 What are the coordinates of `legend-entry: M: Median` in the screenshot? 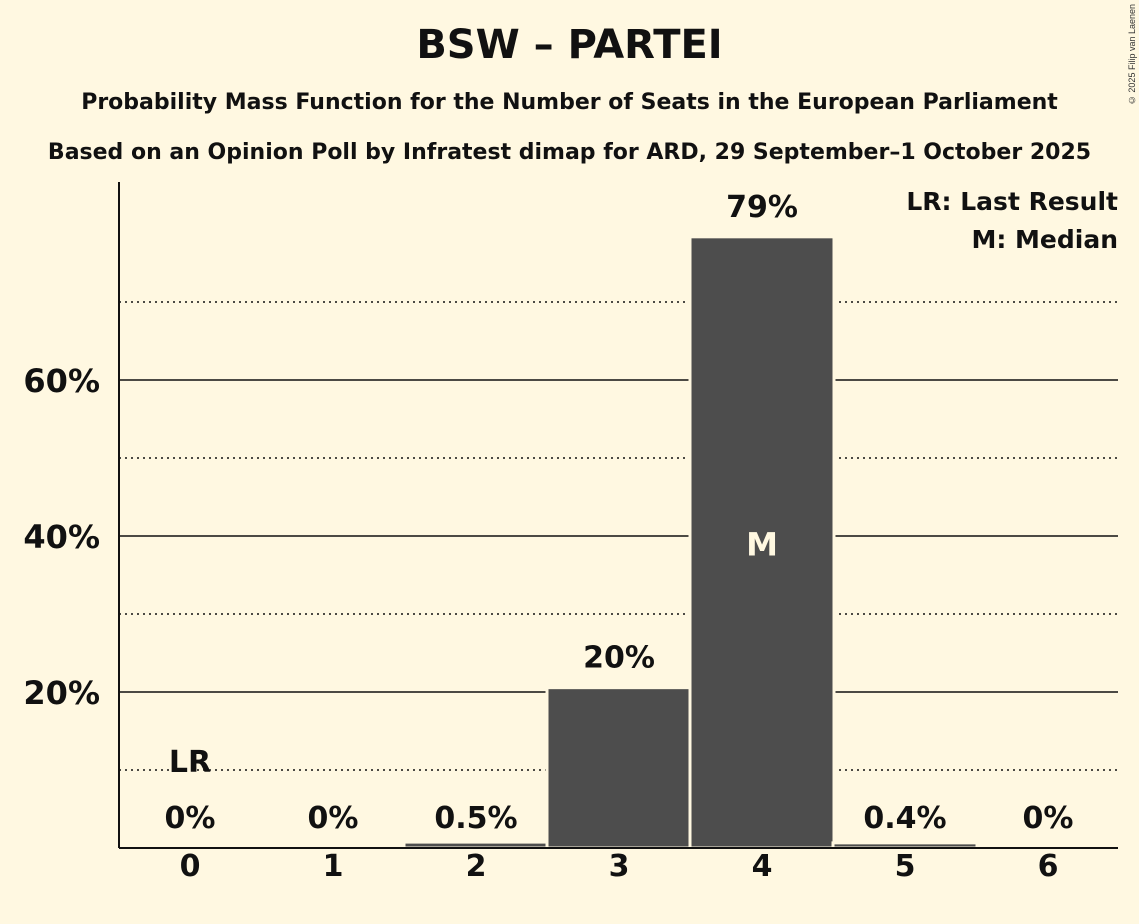 It's located at (1044, 239).